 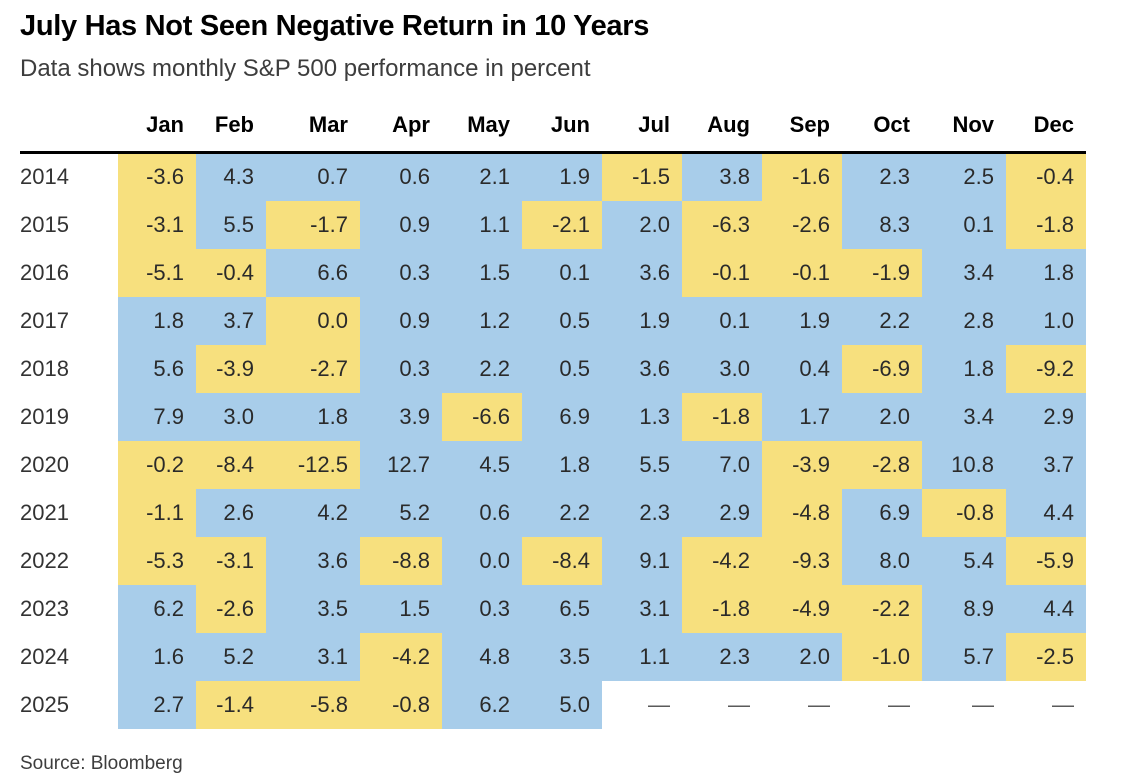 What do you see at coordinates (562, 224) in the screenshot?
I see `value-cell: -2.1` at bounding box center [562, 224].